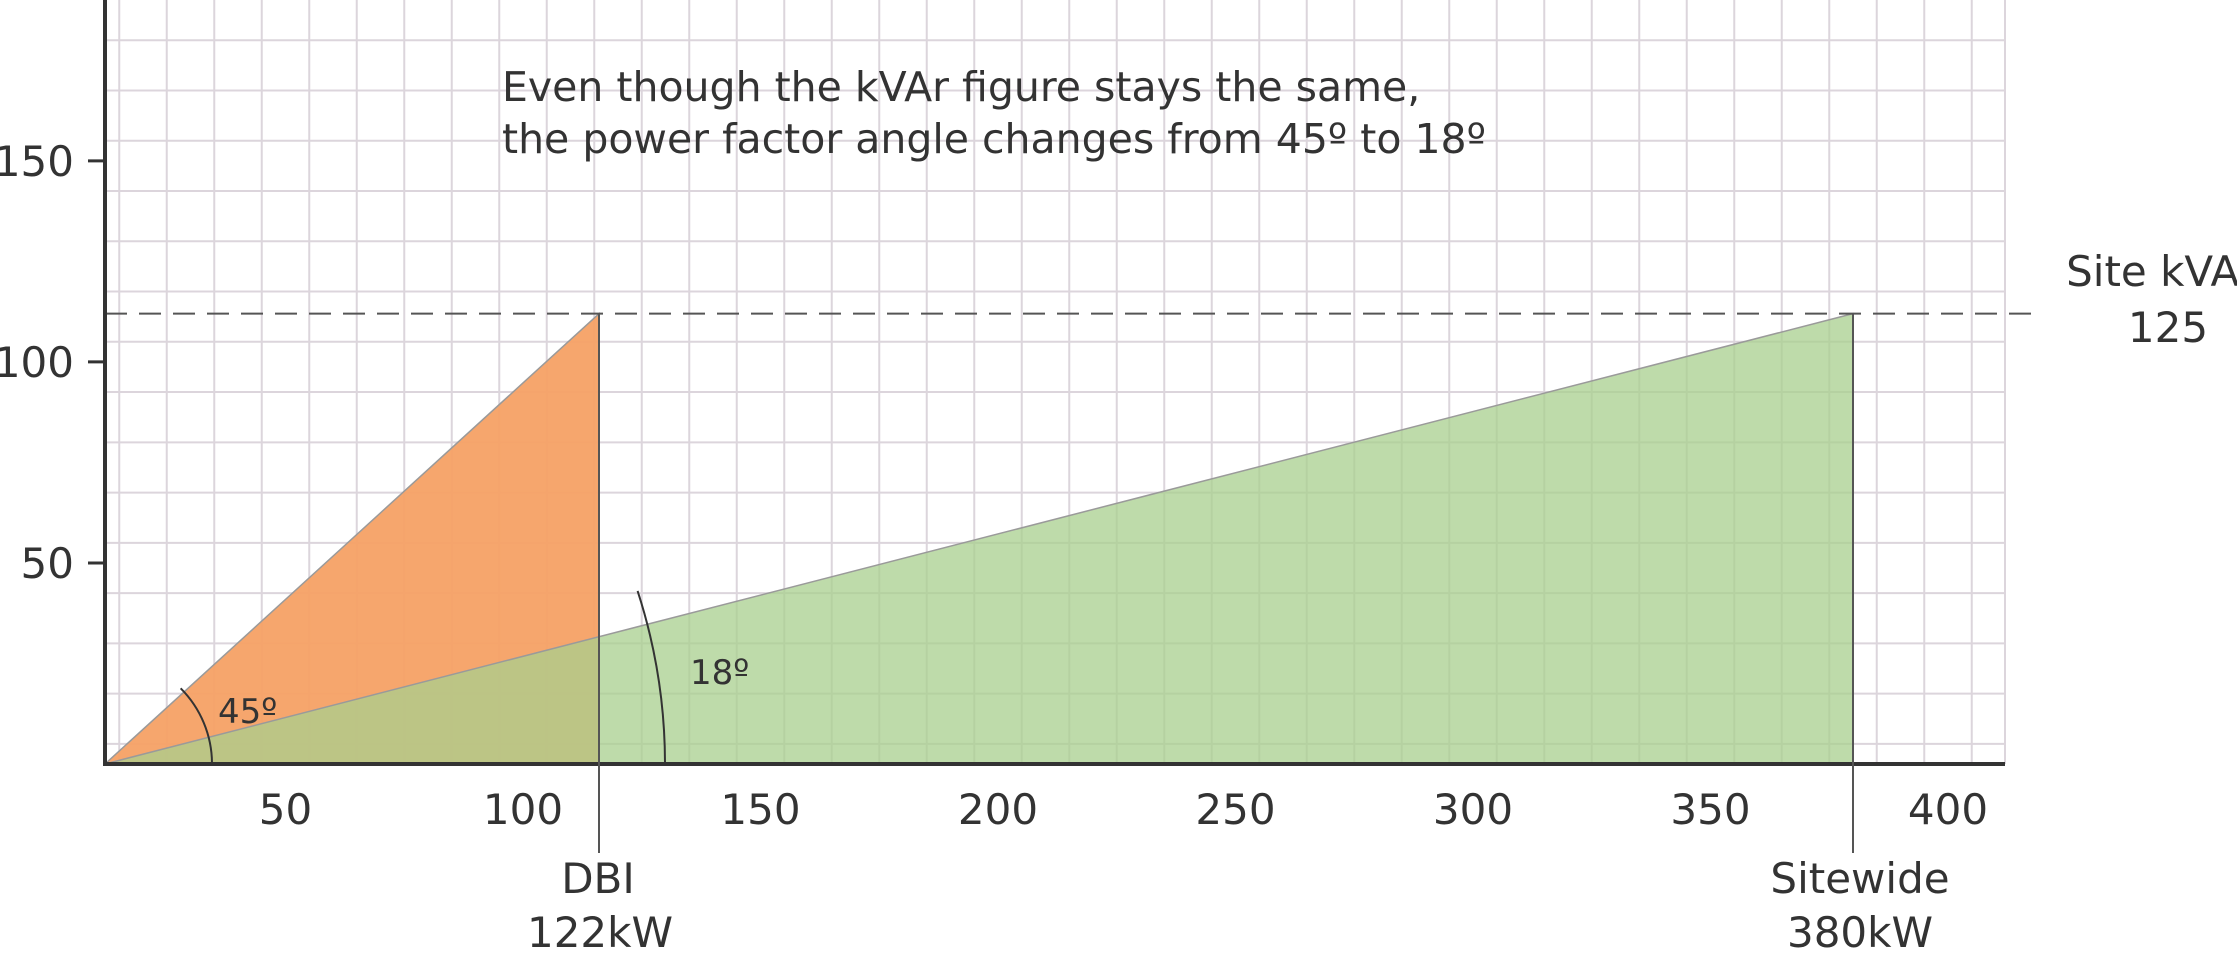  What do you see at coordinates (719, 673) in the screenshot?
I see `angle-label-18: 18º` at bounding box center [719, 673].